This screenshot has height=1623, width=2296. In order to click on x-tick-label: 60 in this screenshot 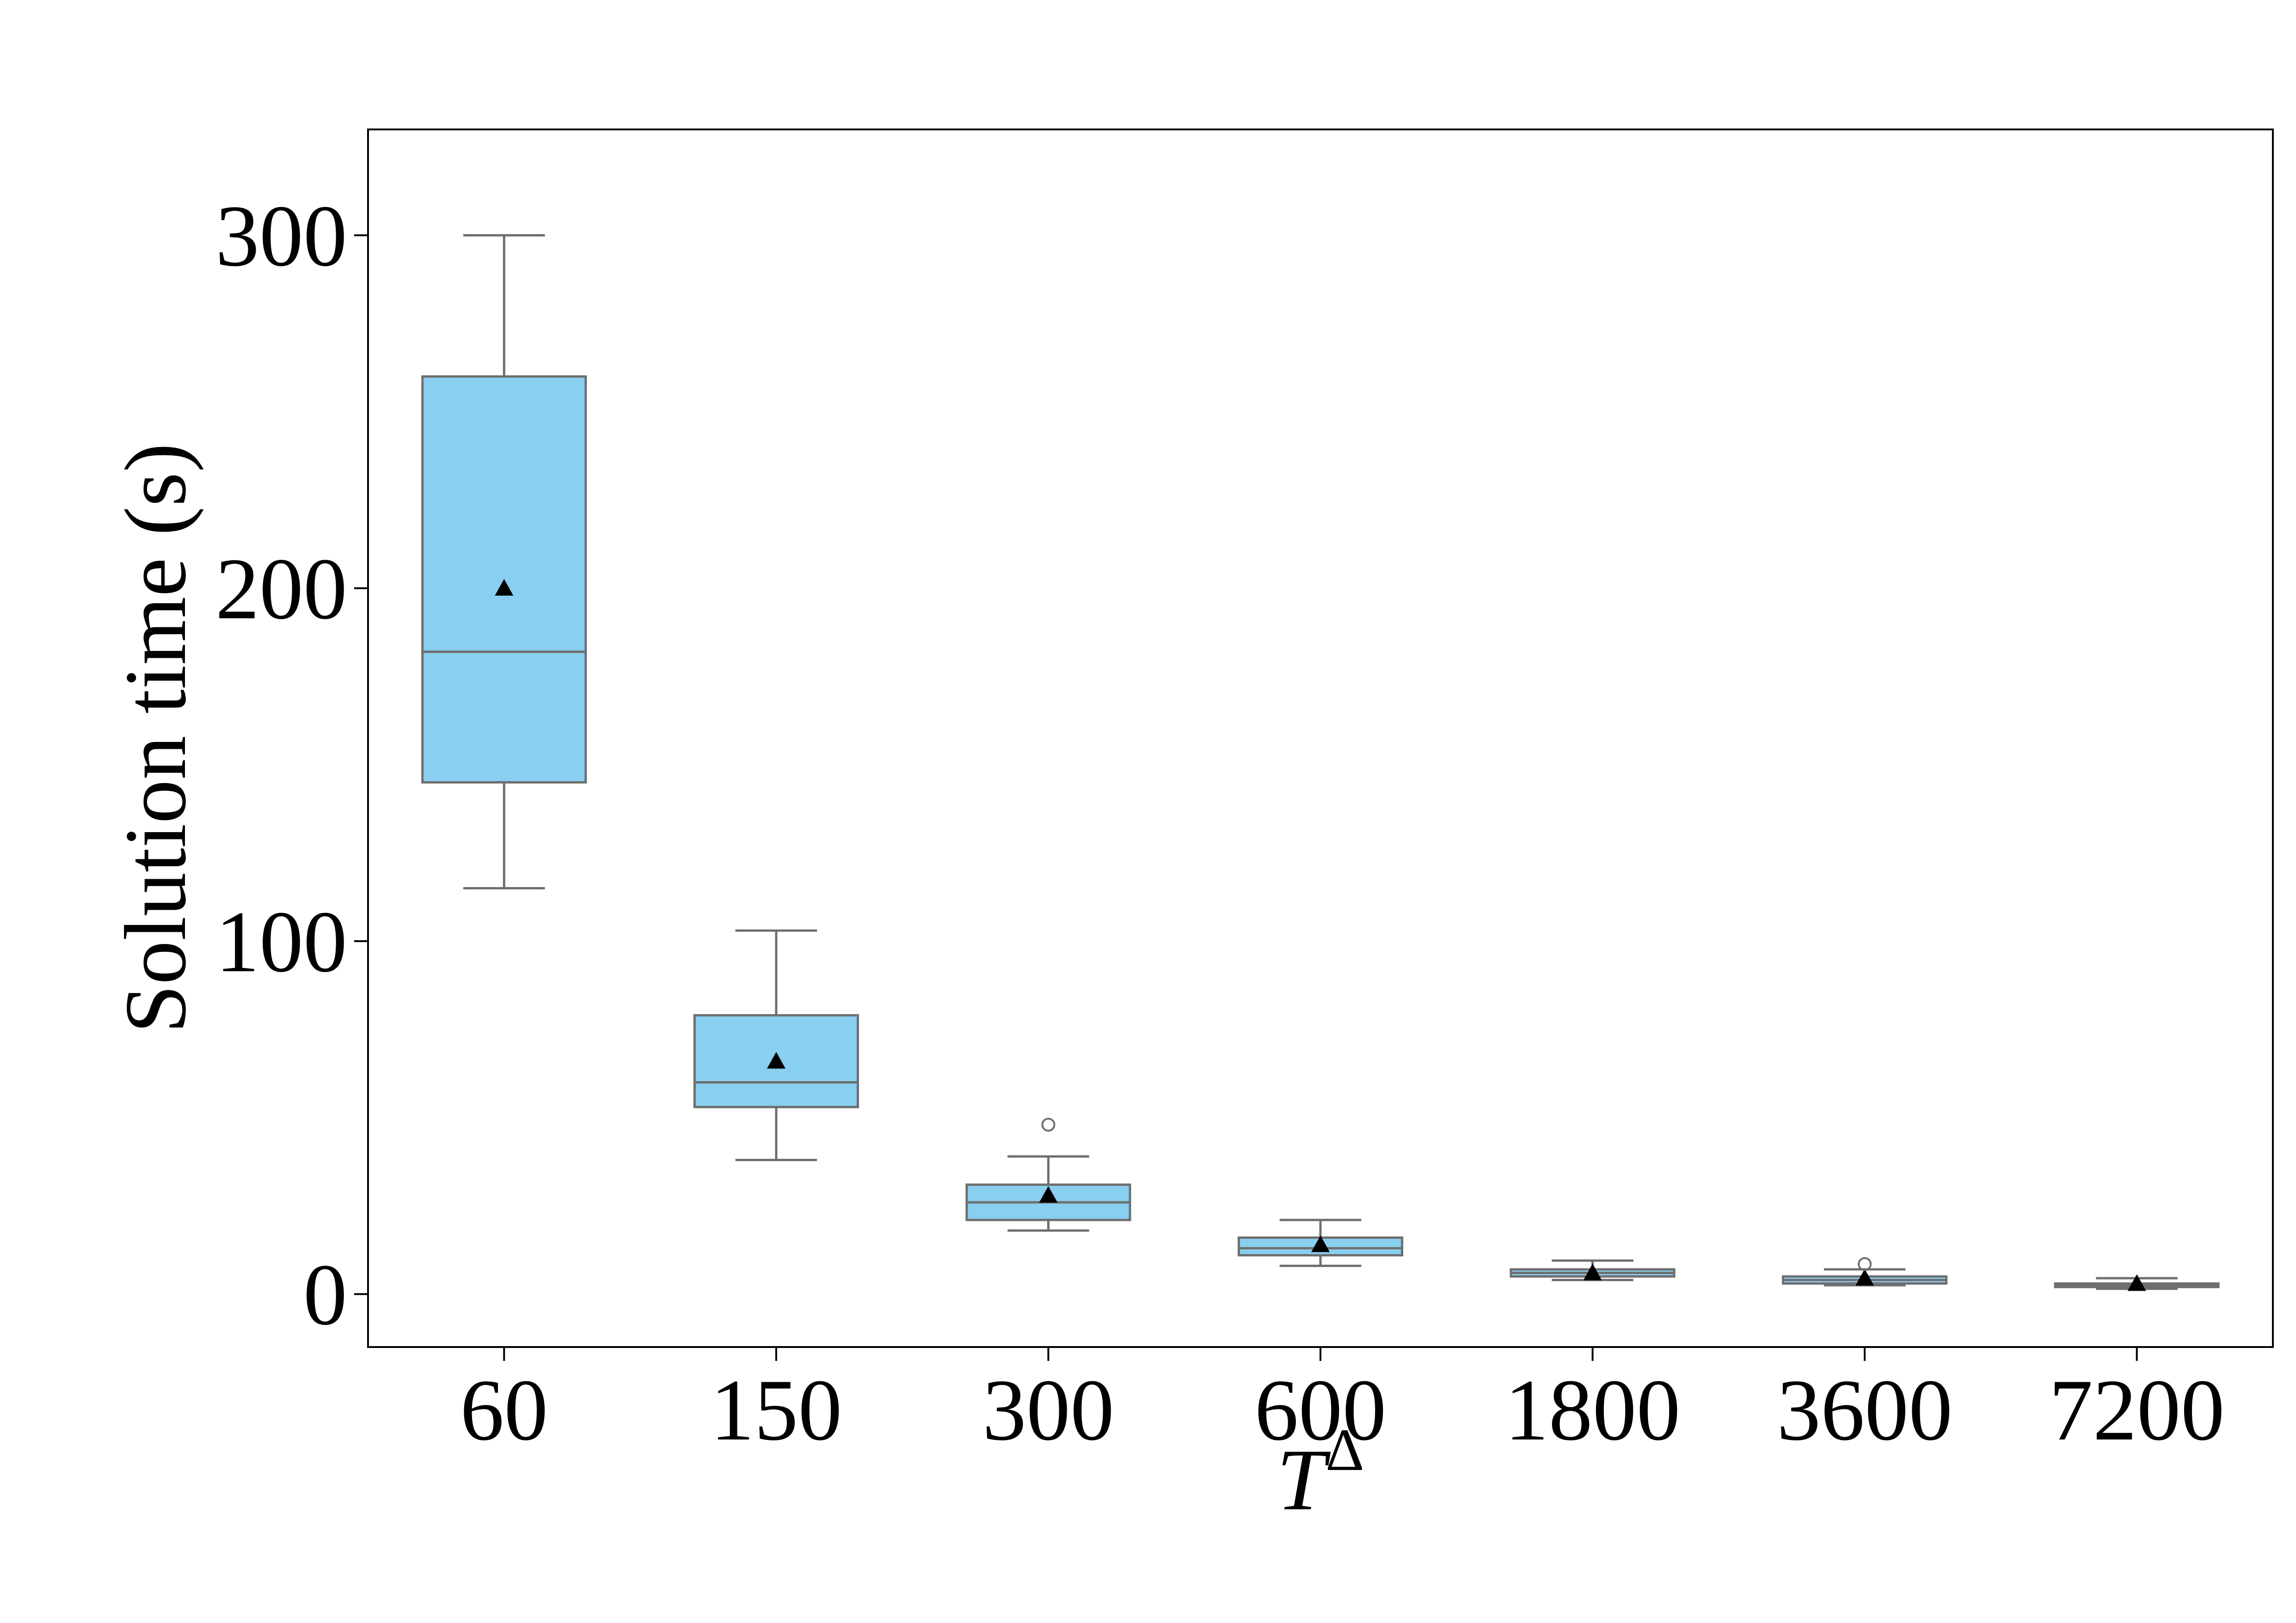, I will do `click(504, 1411)`.